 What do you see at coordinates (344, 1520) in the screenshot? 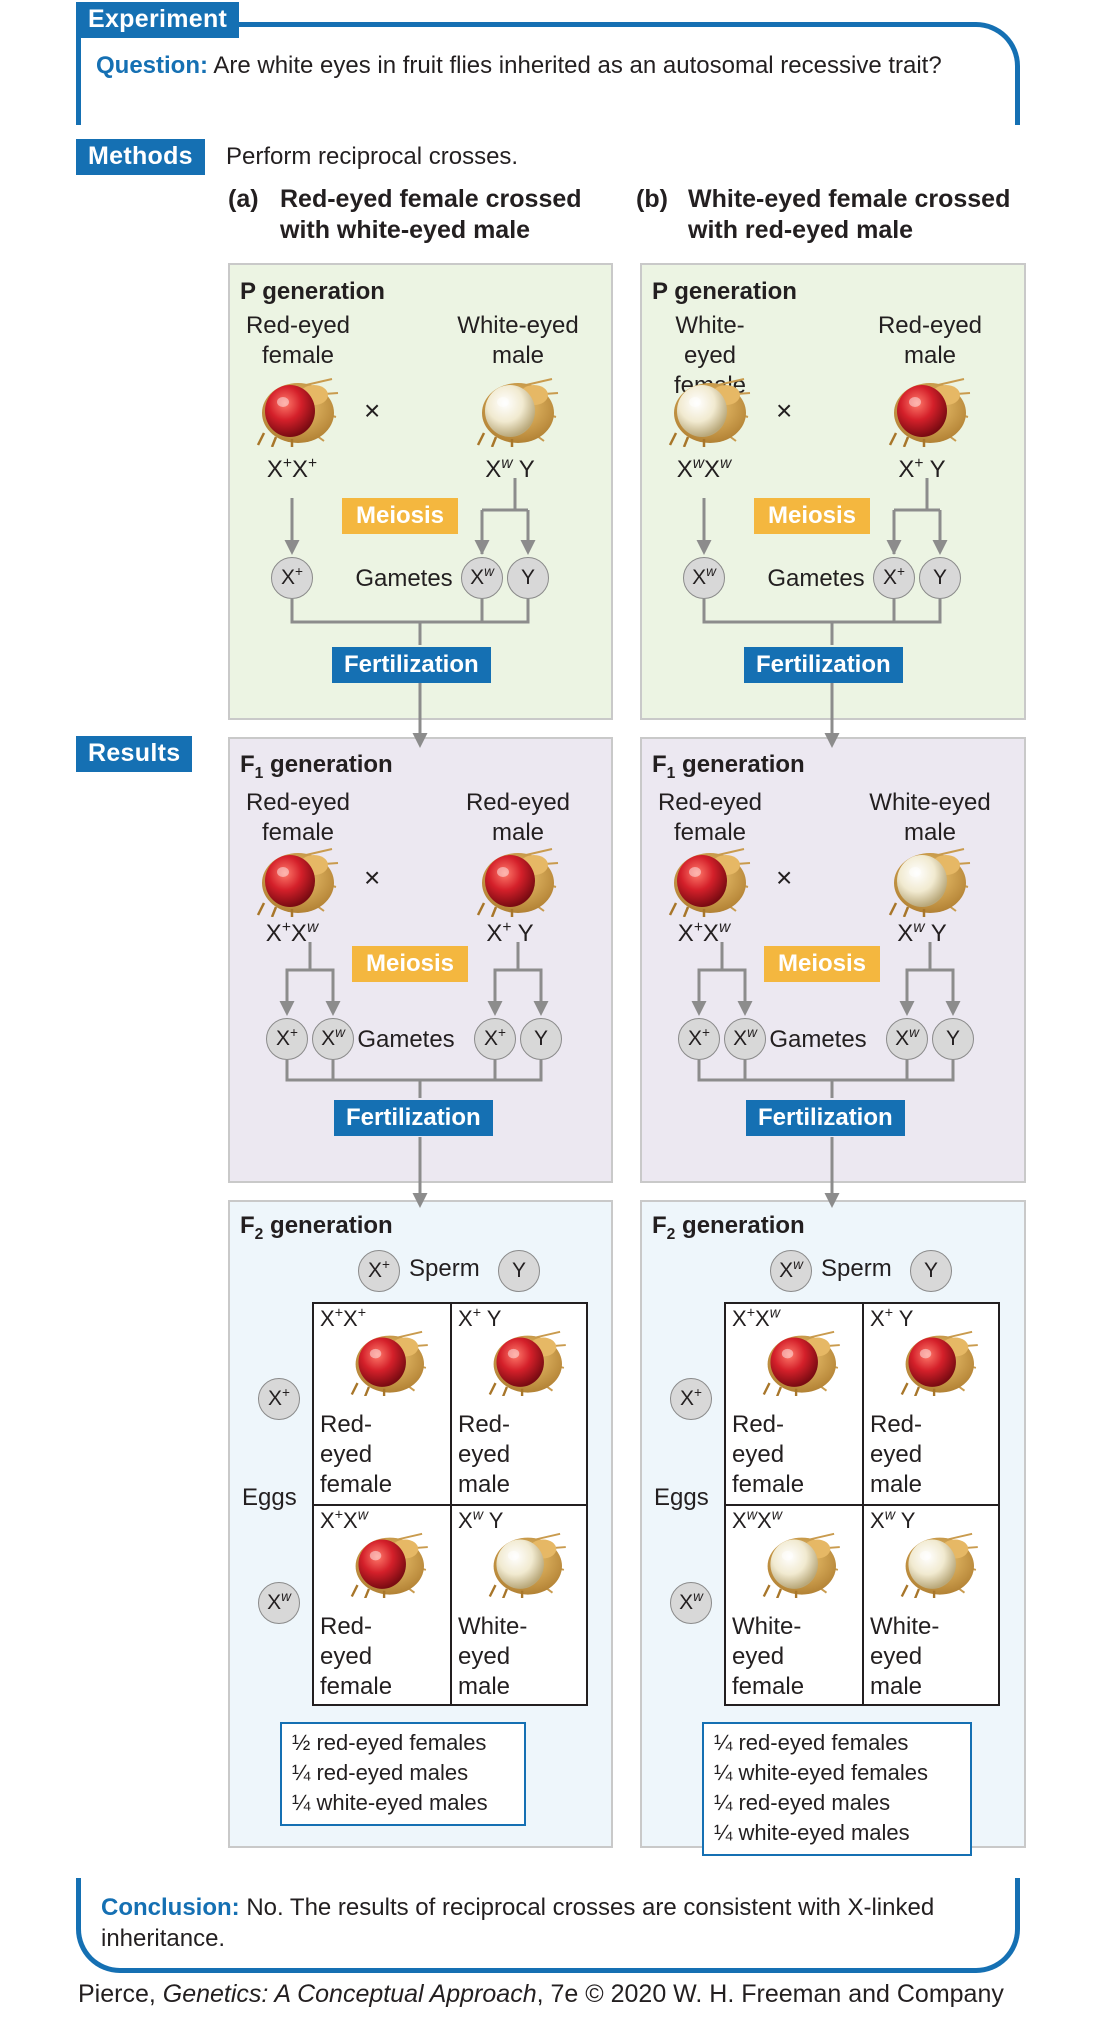
I see `cross-a-cell-2-geno: X+Xw` at bounding box center [344, 1520].